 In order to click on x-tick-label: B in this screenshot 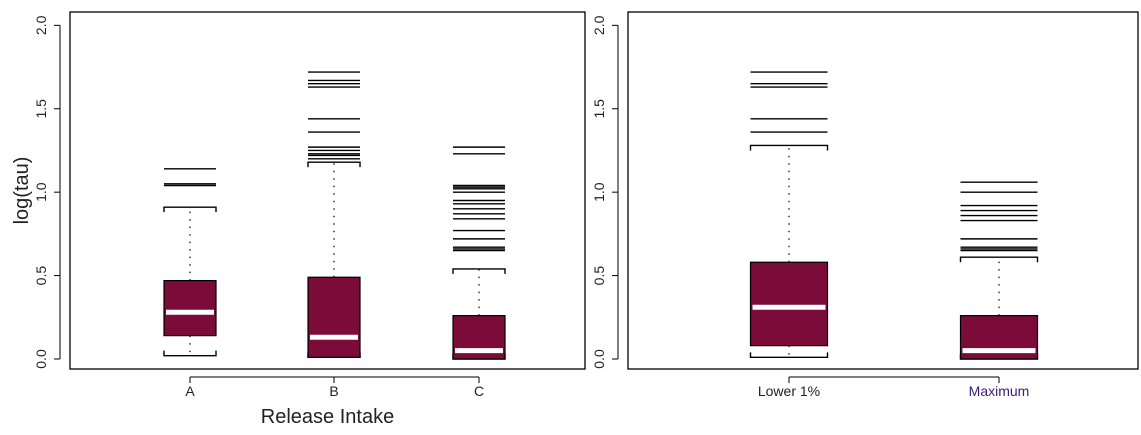, I will do `click(333, 391)`.